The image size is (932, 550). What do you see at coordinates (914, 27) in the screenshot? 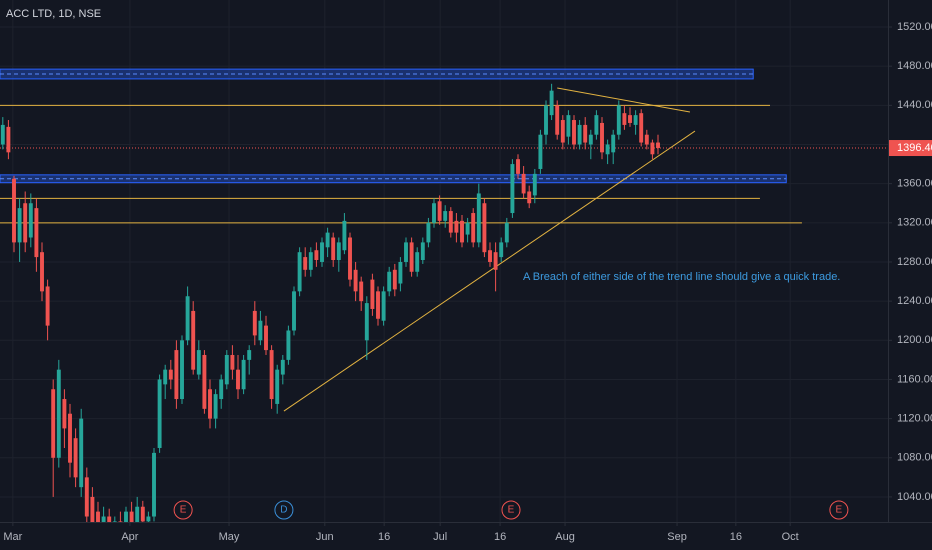
I see `y-tick-label: 1520.00` at bounding box center [914, 27].